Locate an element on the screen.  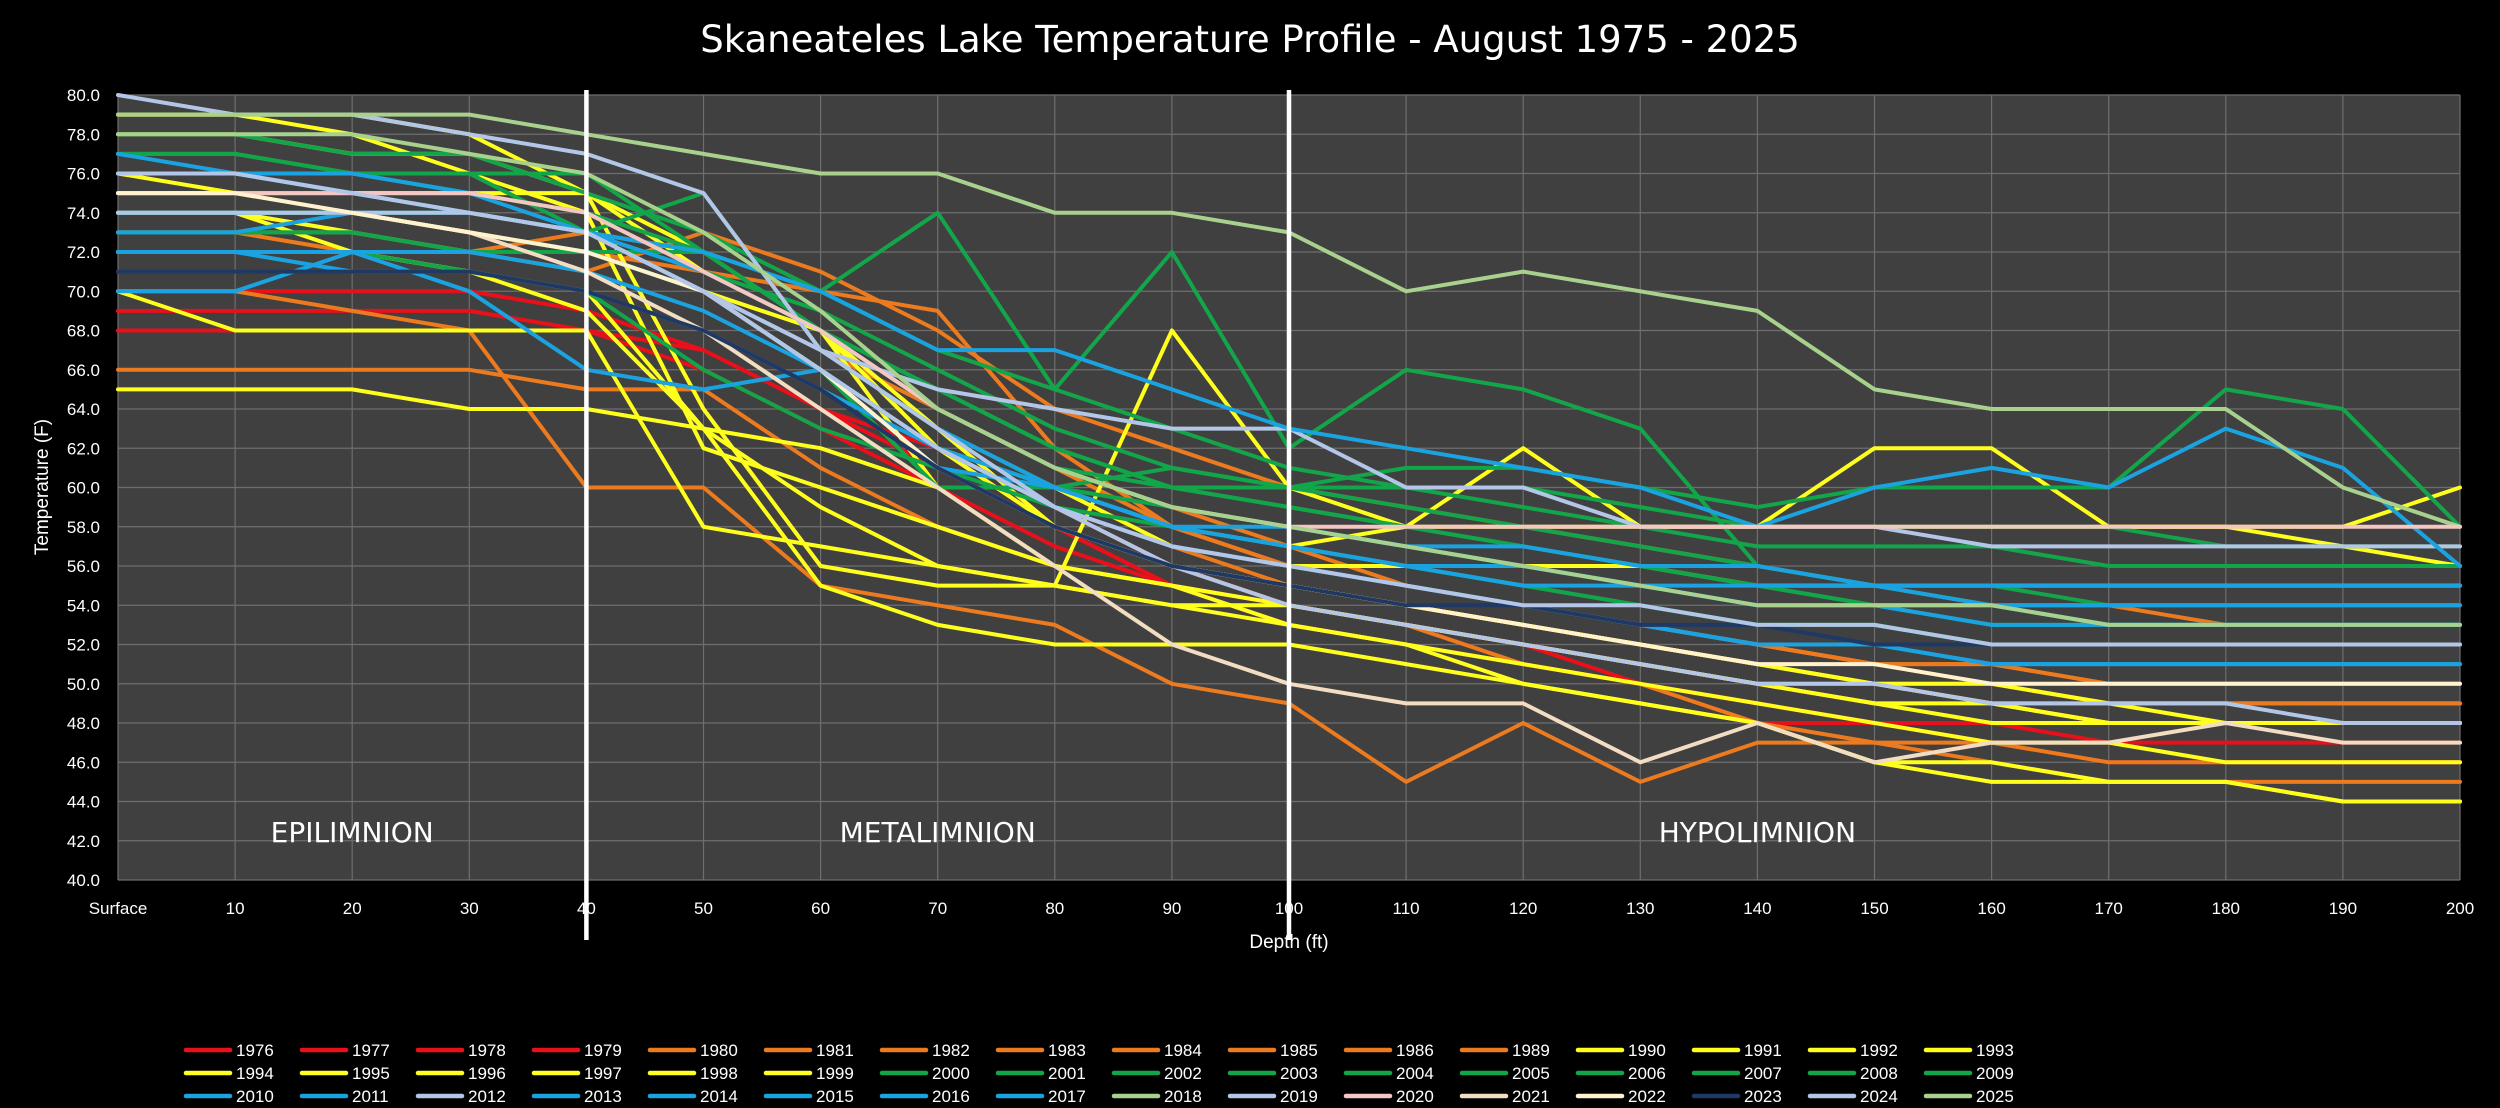
x-tick-label: Surface is located at coordinates (118, 908).